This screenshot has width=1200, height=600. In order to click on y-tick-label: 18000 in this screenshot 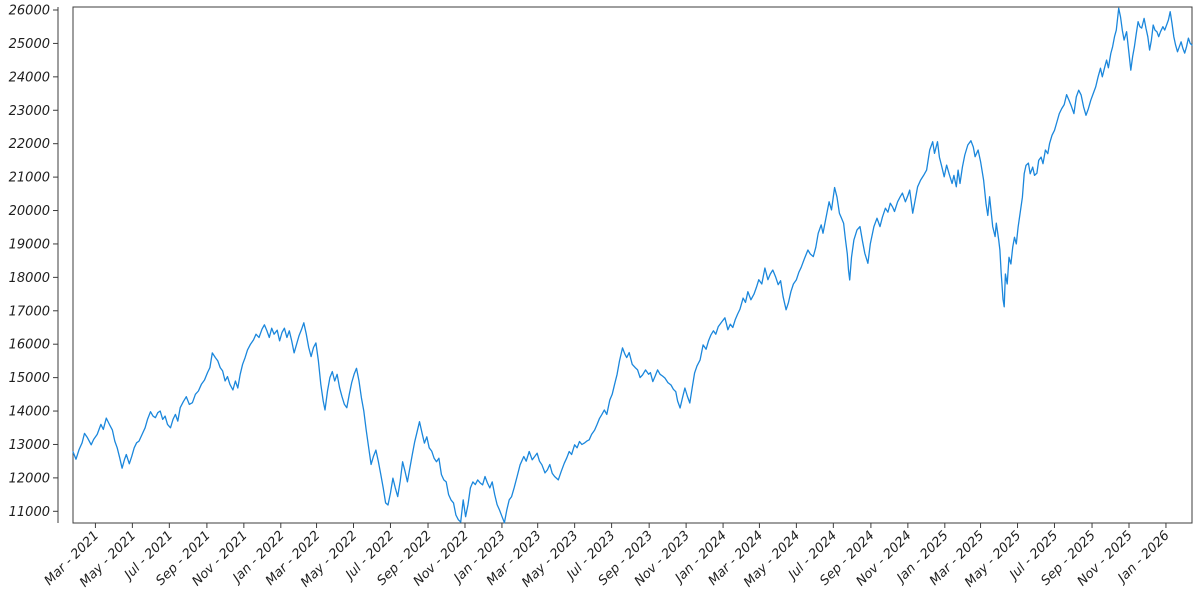, I will do `click(29, 278)`.